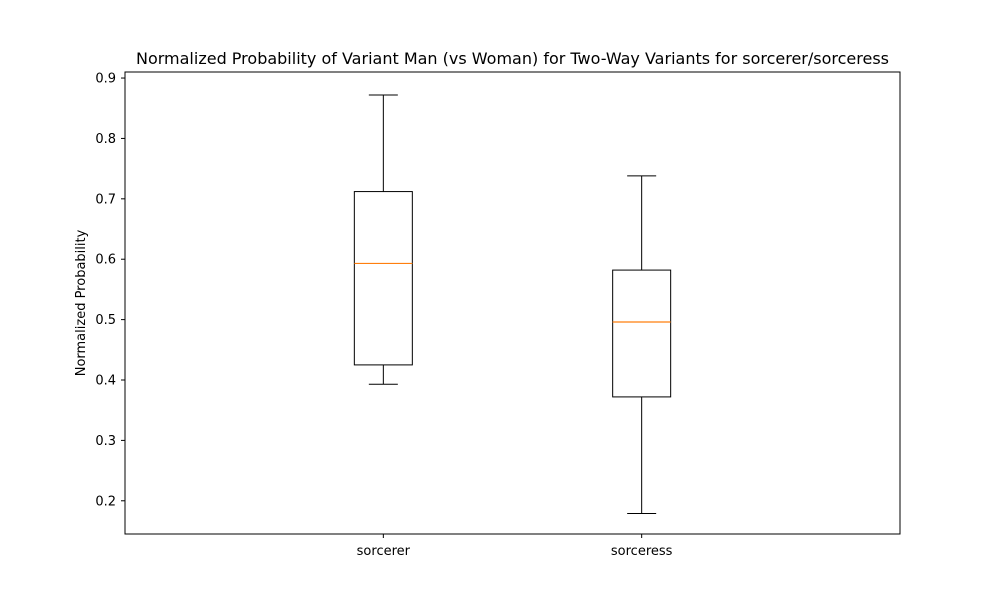  What do you see at coordinates (81, 302) in the screenshot?
I see `y-axis-label: Normalized Probability` at bounding box center [81, 302].